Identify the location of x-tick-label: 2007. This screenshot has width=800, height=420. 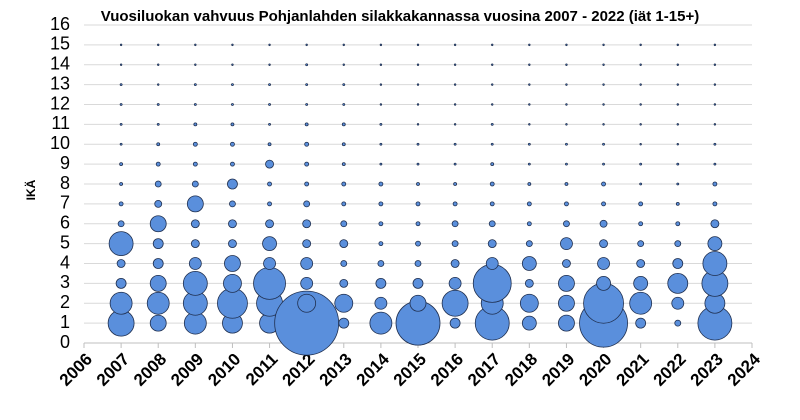
(113, 370).